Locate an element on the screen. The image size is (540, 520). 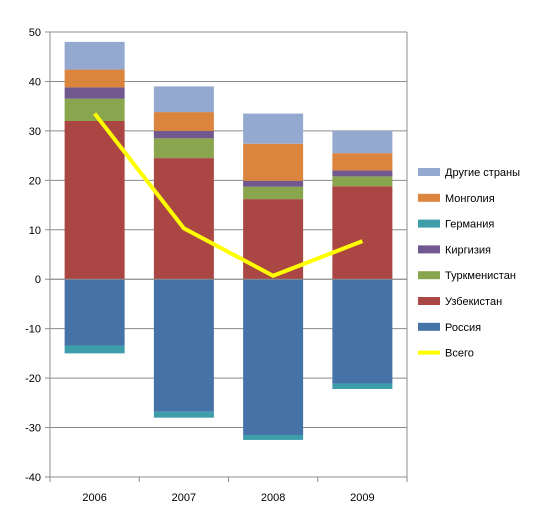
y-tick-label: -20 is located at coordinates (33, 379).